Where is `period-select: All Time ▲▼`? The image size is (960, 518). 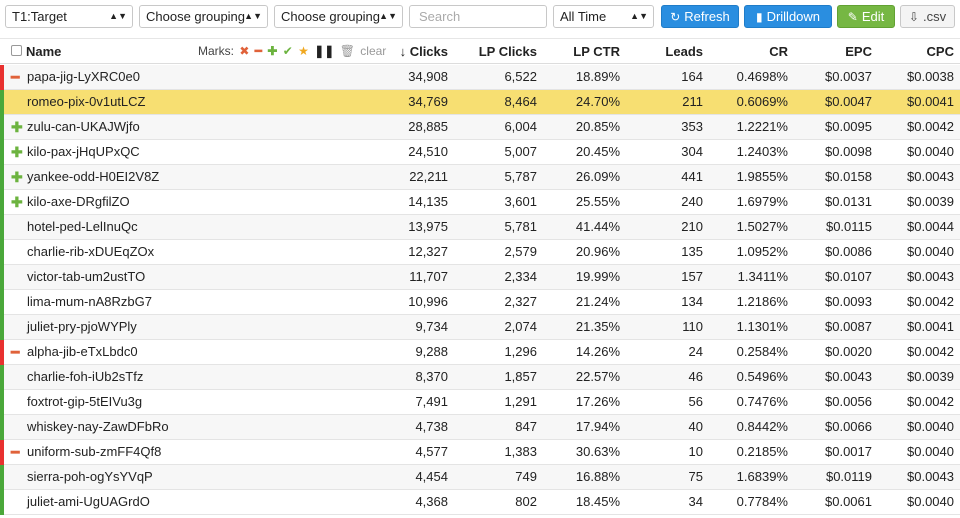
period-select: All Time ▲▼ is located at coordinates (603, 16).